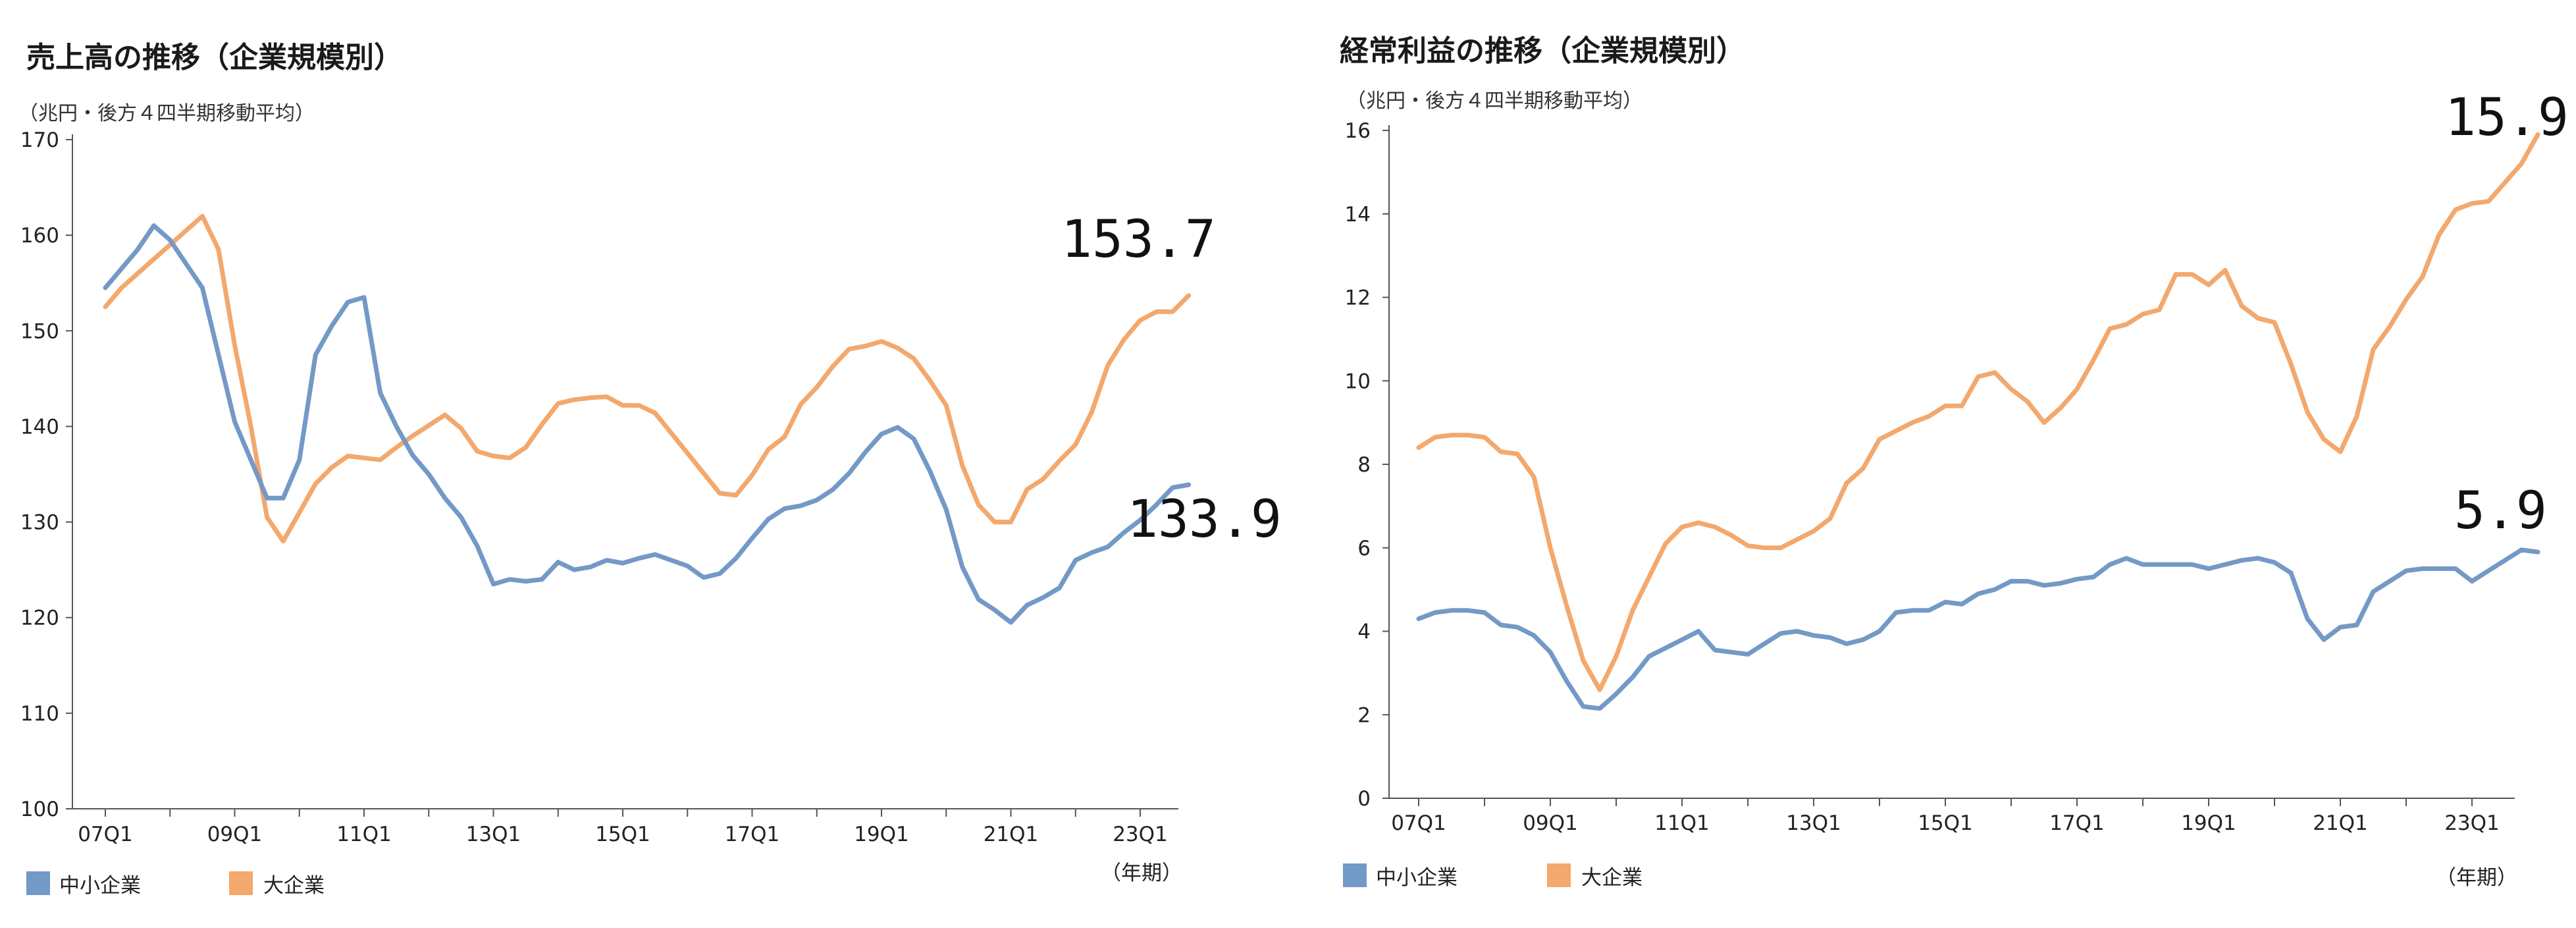 Image resolution: width=2576 pixels, height=928 pixels. What do you see at coordinates (1364, 632) in the screenshot?
I see `y-tick-label: 4` at bounding box center [1364, 632].